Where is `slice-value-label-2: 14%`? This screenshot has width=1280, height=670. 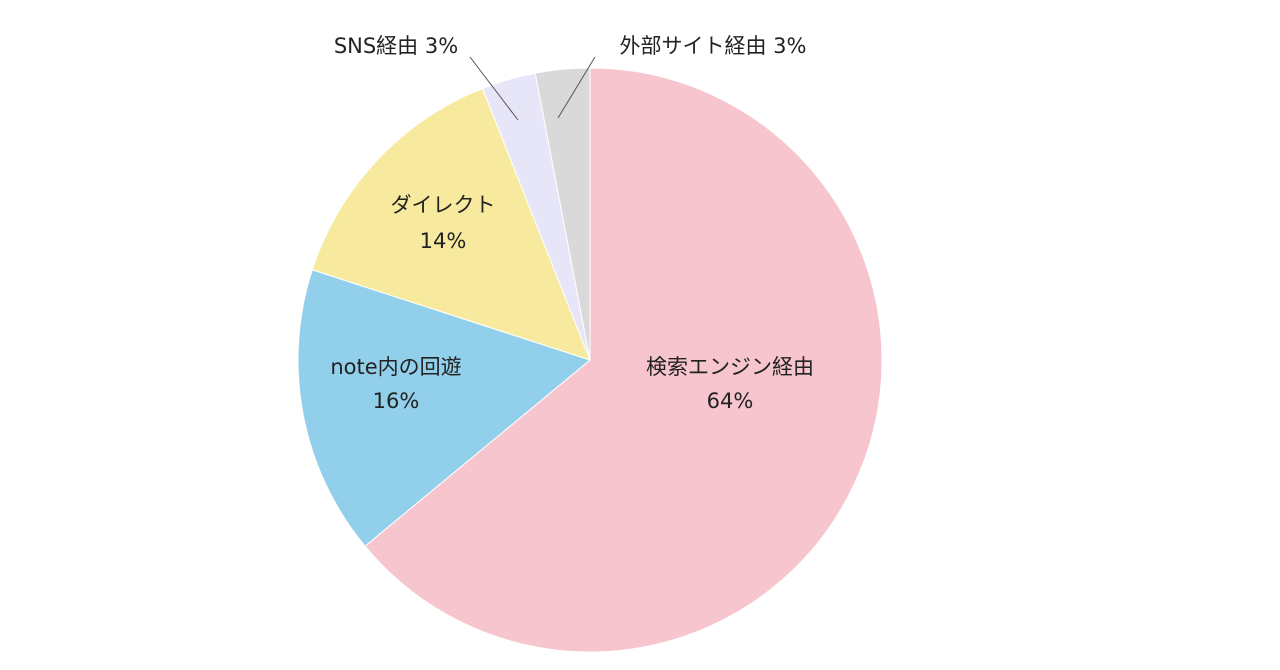 slice-value-label-2: 14% is located at coordinates (443, 241).